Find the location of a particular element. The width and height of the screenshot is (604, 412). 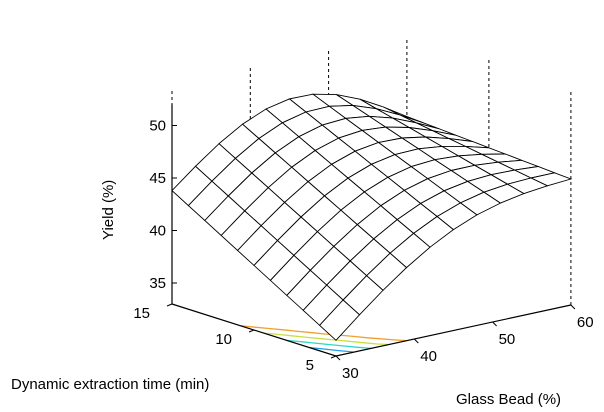

x-axis-line is located at coordinates (453, 330).